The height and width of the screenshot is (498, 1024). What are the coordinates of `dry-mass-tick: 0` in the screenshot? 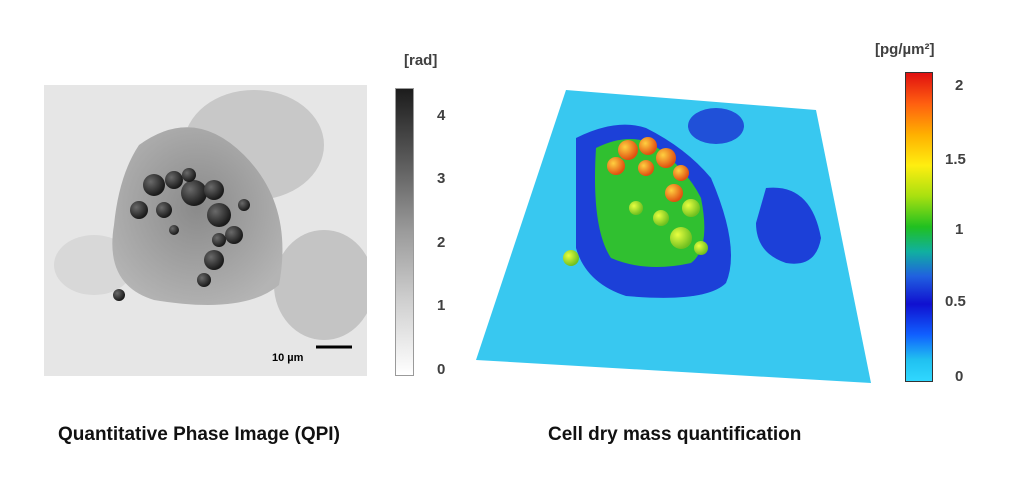 It's located at (959, 376).